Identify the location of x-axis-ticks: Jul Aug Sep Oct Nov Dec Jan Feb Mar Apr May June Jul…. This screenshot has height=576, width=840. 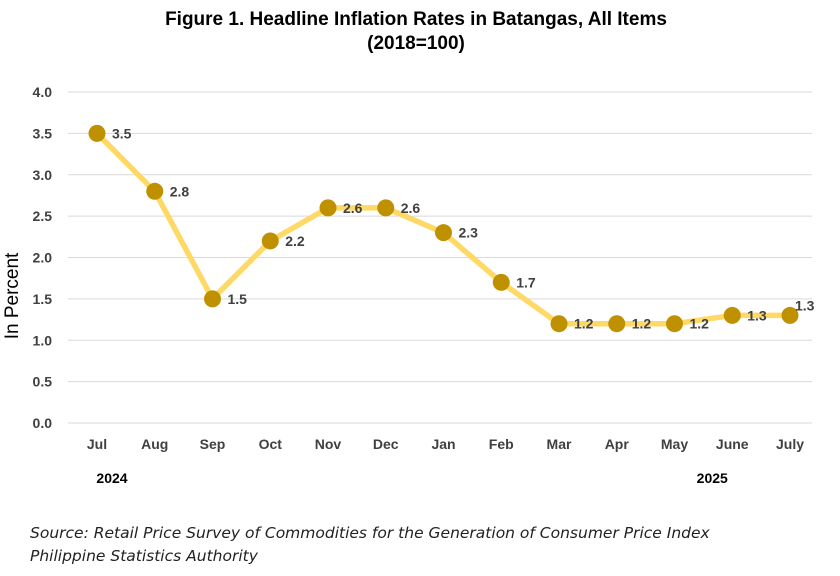
(445, 444).